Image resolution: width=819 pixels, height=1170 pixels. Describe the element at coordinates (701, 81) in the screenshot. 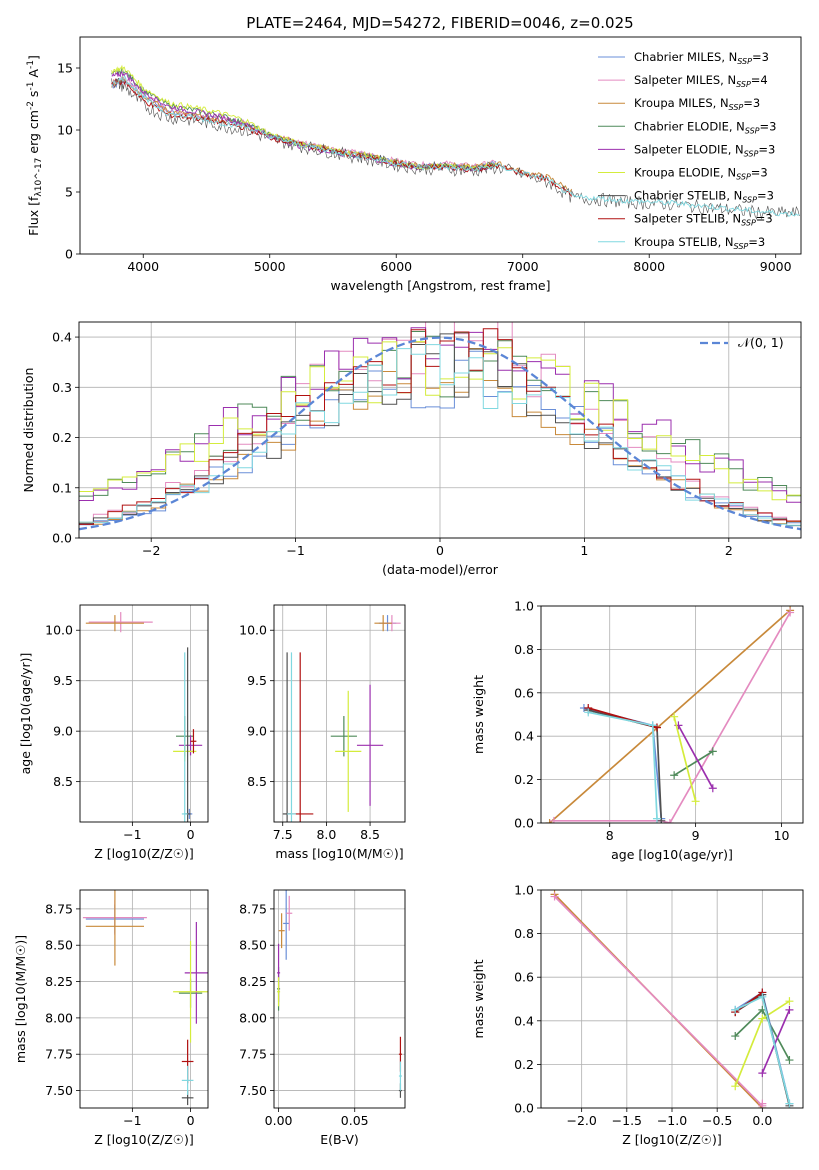

I see `legend-label: Salpeter MILES, NSSP=4` at that location.